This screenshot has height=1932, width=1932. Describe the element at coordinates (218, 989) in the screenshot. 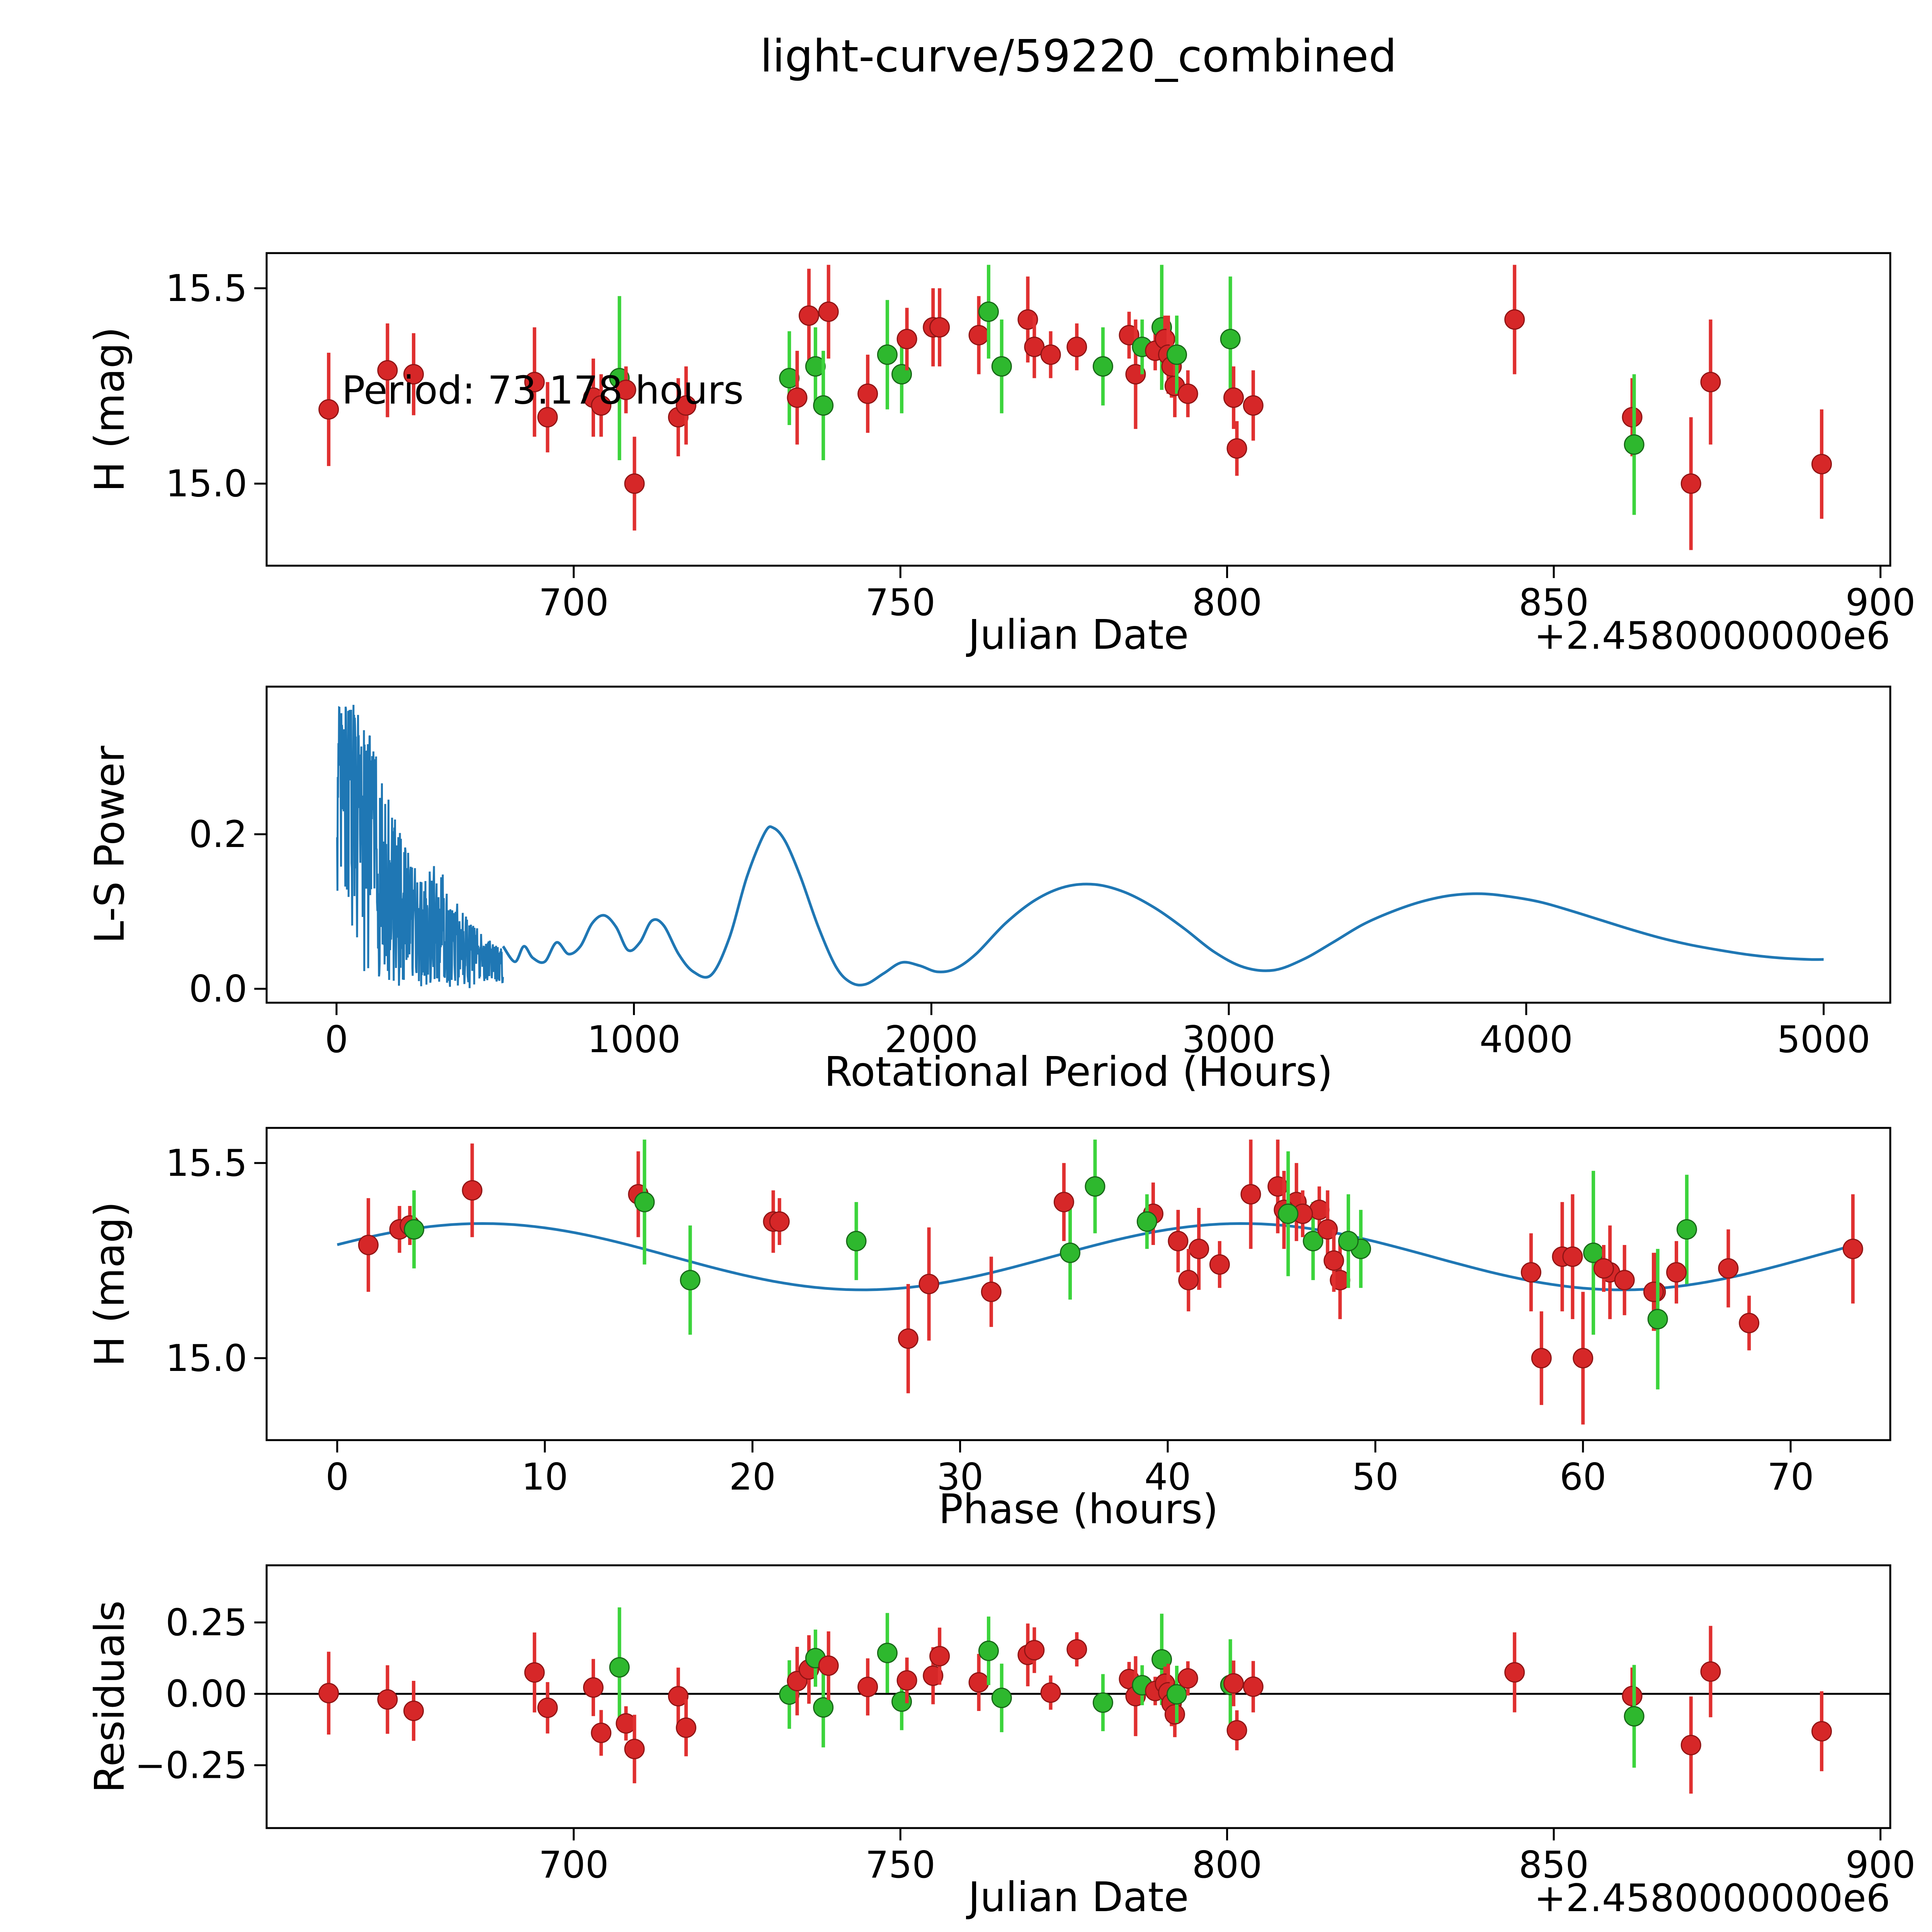

I see `y-tick-label: 0.0` at that location.